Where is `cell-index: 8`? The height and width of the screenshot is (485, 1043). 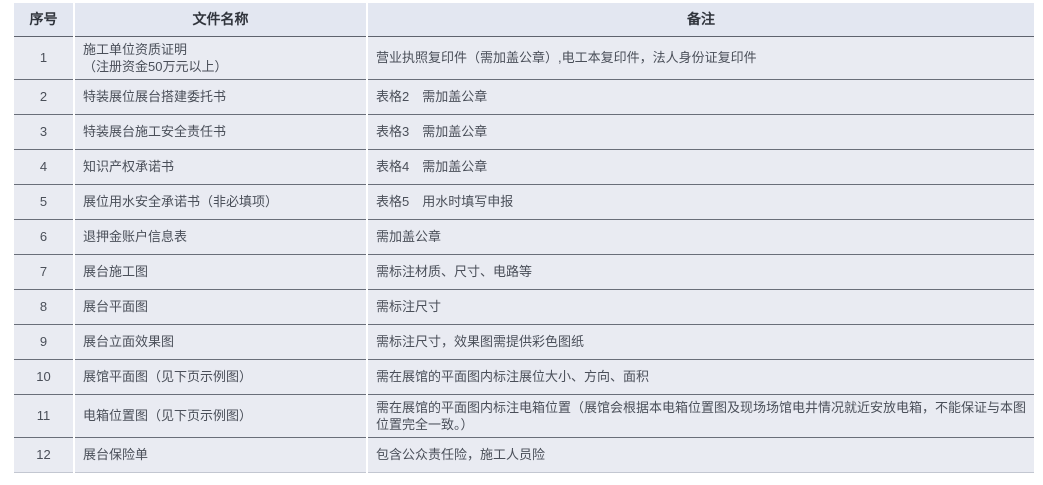 cell-index: 8 is located at coordinates (44, 307).